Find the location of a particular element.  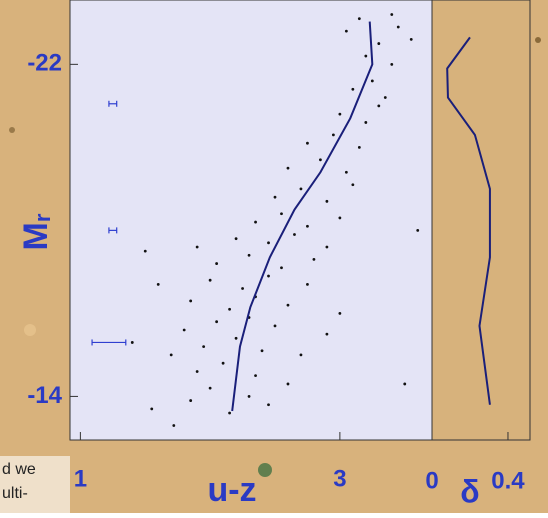

x-tick-label: 1 is located at coordinates (80, 478).